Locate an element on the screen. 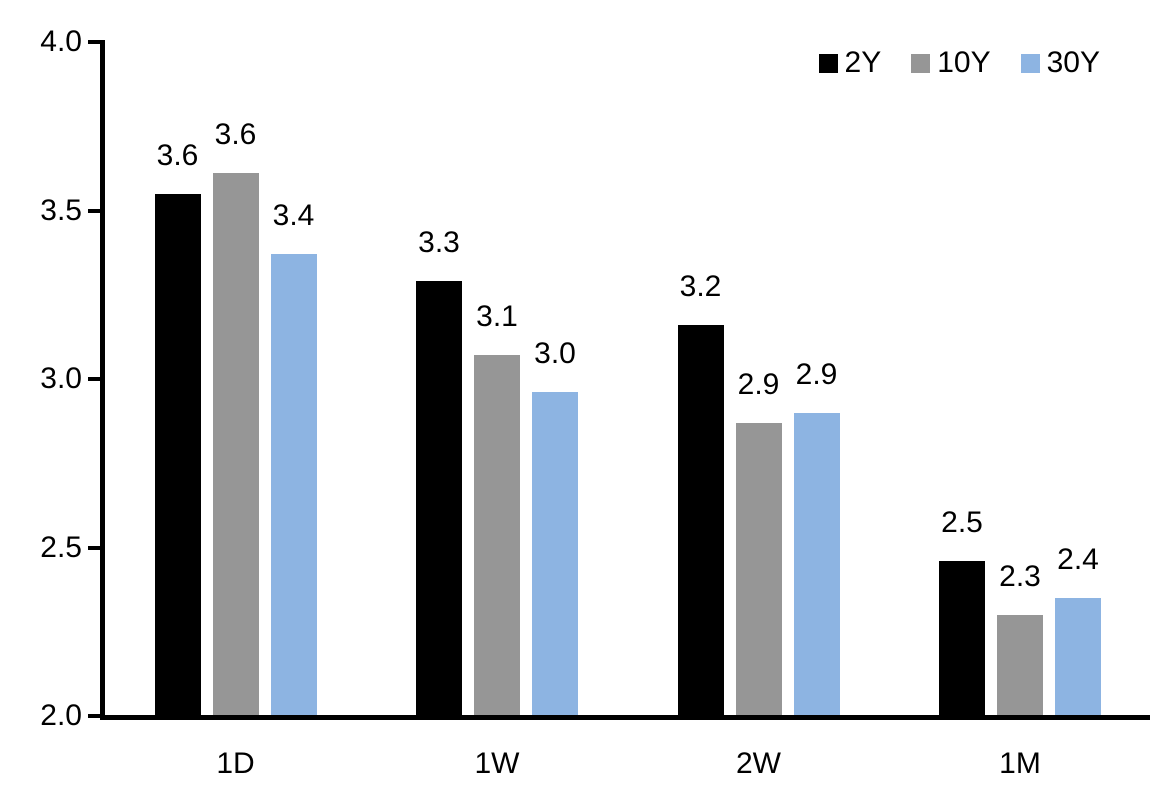 This screenshot has height=795, width=1152. bar-2y-1m is located at coordinates (962, 639).